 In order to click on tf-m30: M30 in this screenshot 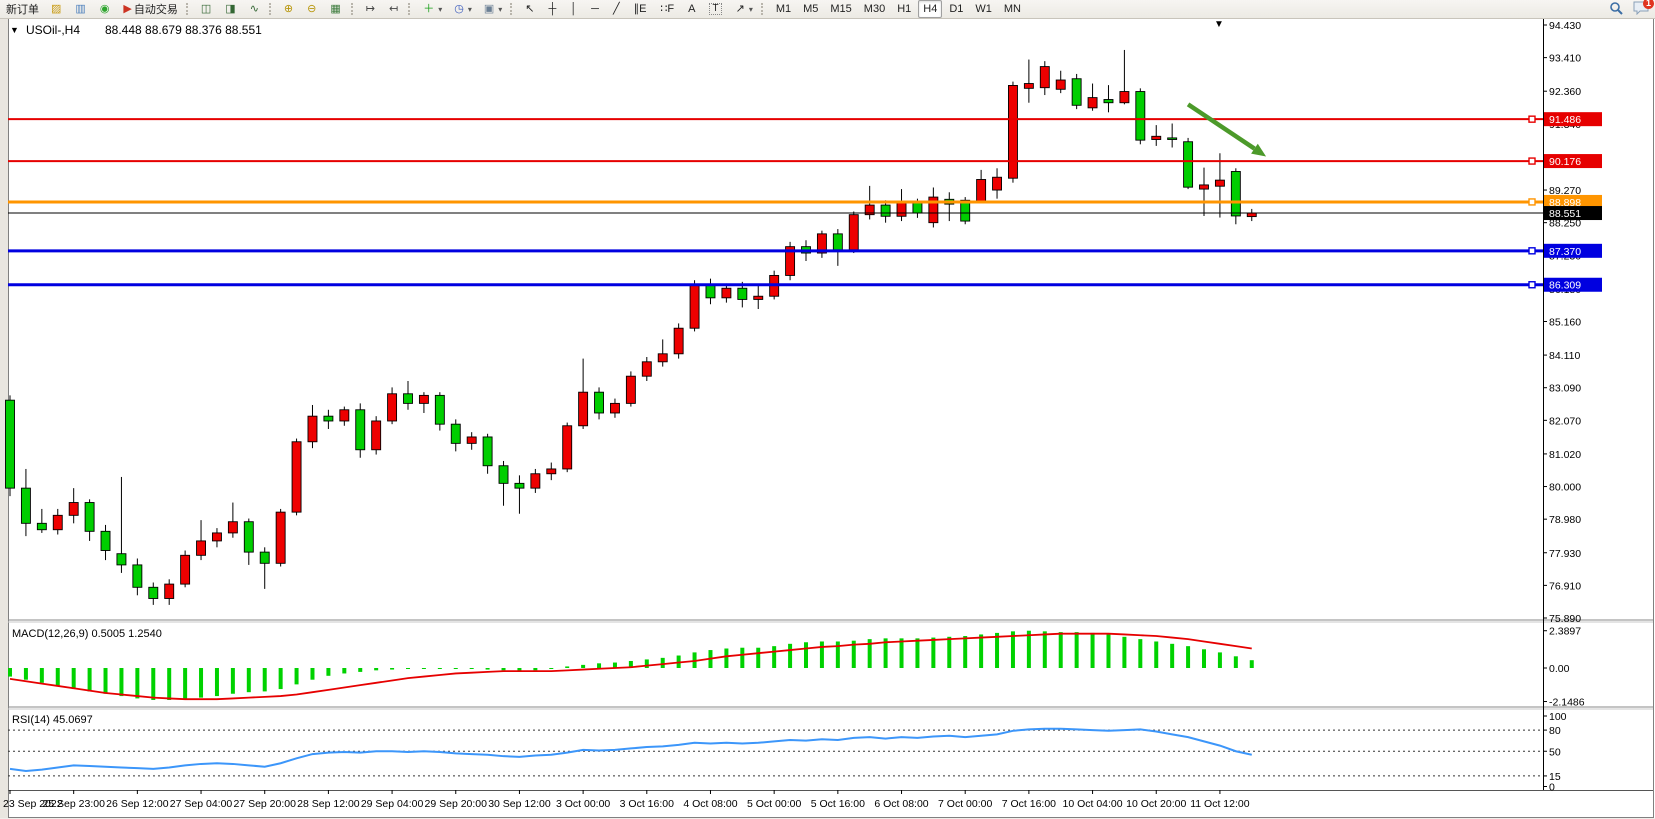, I will do `click(874, 9)`.